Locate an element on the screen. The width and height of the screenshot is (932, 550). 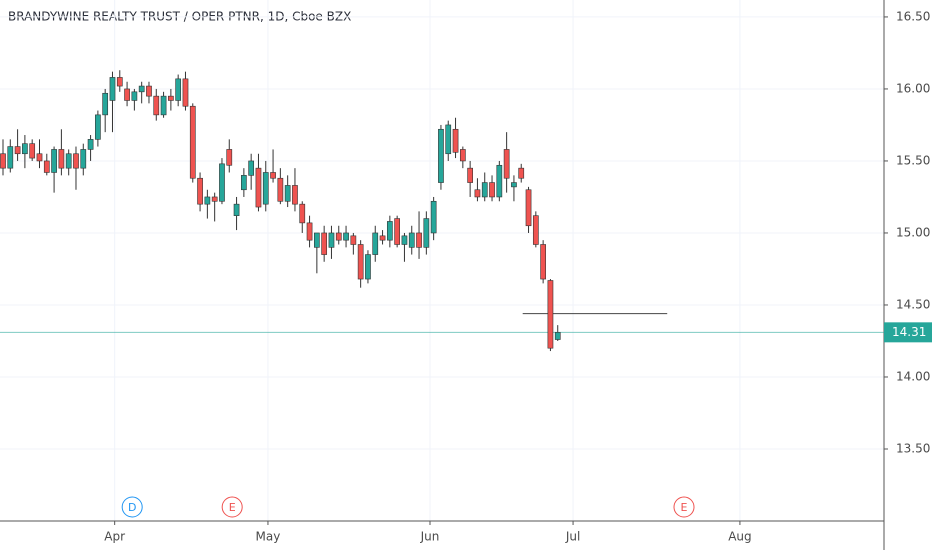
y-tick-label: 13.50 is located at coordinates (913, 448).